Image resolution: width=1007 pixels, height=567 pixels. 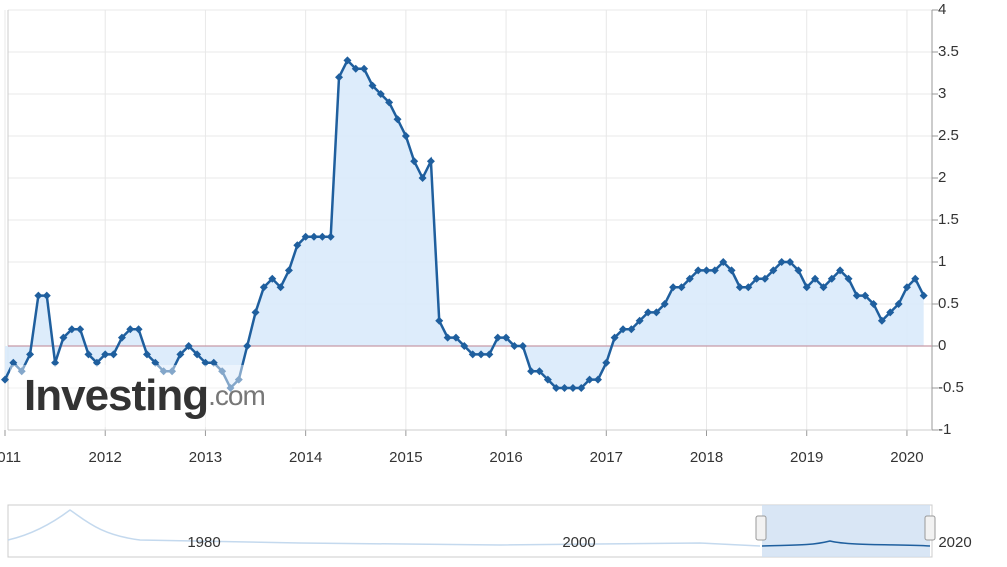 I want to click on y-tick-label: -0.5, so click(x=951, y=387).